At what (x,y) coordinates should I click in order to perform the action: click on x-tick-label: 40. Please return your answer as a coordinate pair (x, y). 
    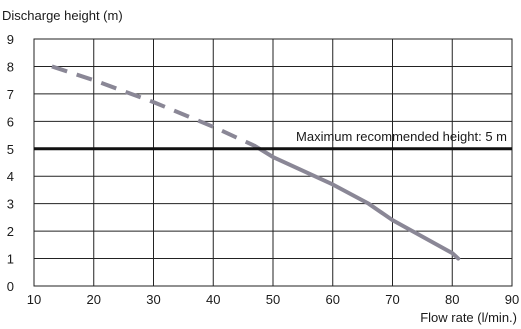
    Looking at the image, I should click on (213, 299).